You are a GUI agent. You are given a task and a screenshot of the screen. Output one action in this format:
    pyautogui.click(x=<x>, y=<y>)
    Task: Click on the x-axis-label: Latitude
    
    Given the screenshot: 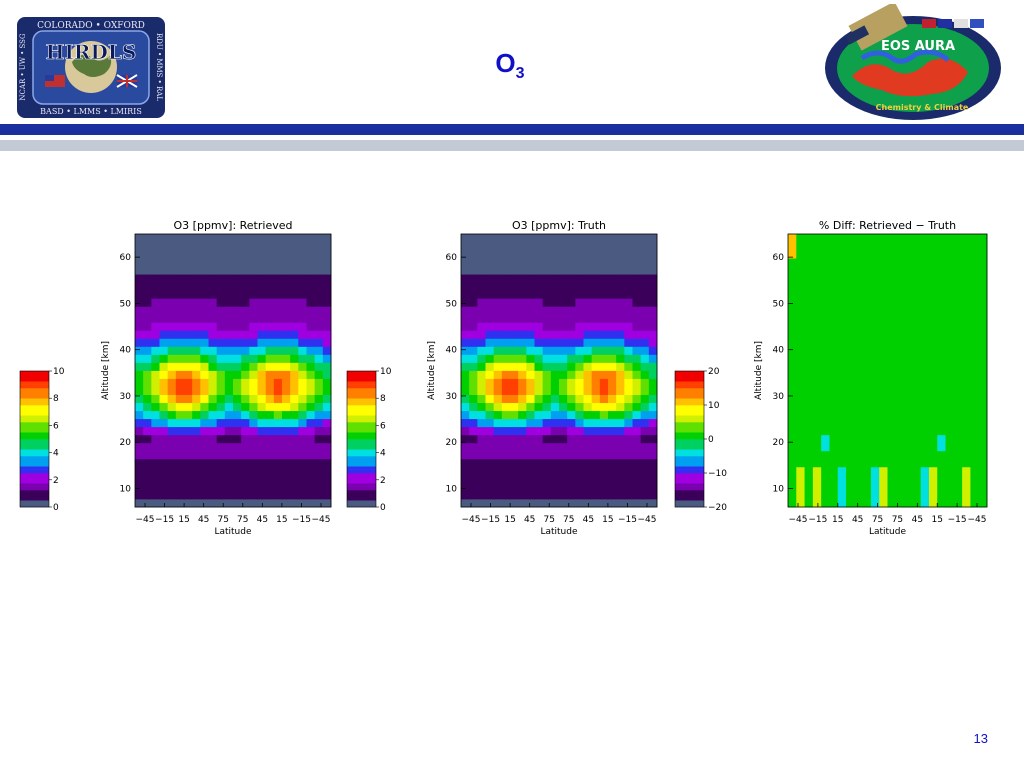 What is the action you would take?
    pyautogui.click(x=888, y=532)
    